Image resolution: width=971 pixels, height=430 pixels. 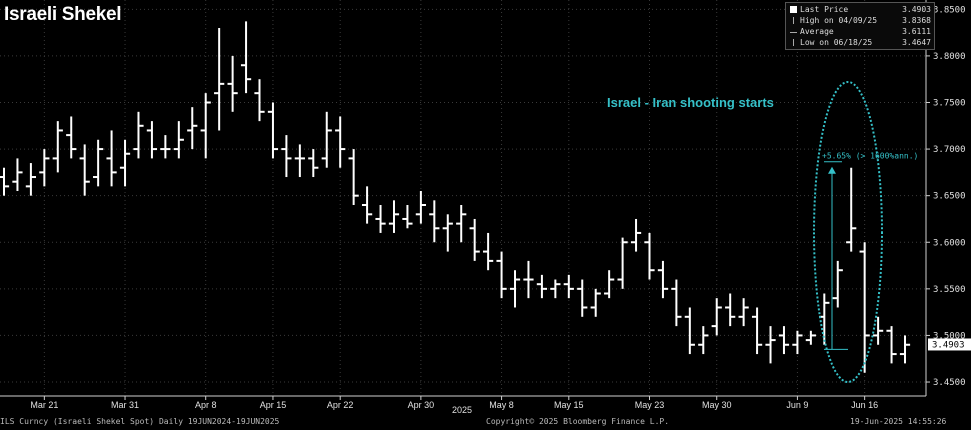 I want to click on highlight-ellipse, so click(x=848, y=232).